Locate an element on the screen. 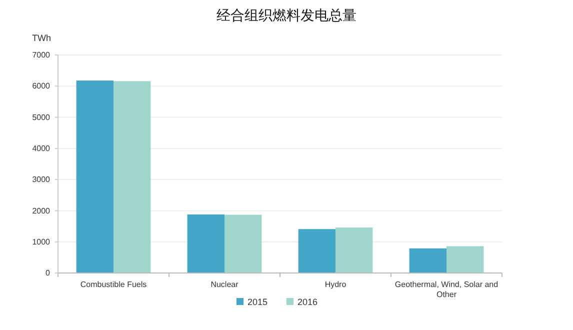 The width and height of the screenshot is (573, 330). legend-label: 2015 is located at coordinates (258, 302).